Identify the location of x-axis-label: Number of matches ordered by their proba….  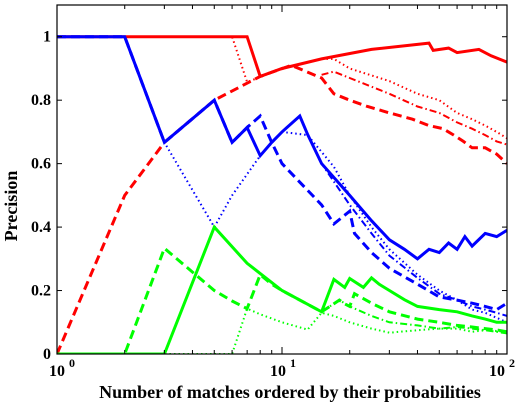
(290, 392).